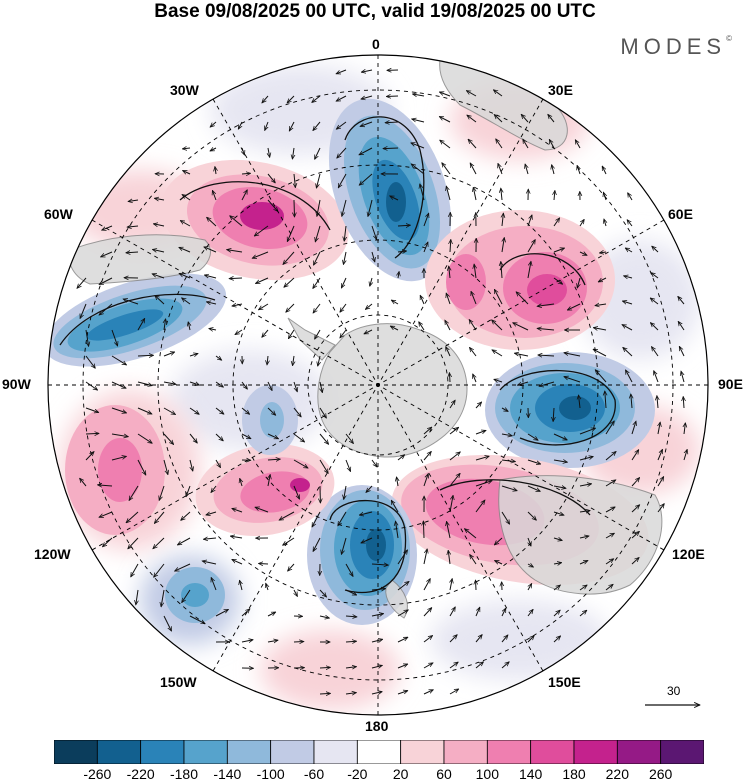 The height and width of the screenshot is (783, 750). What do you see at coordinates (400, 774) in the screenshot?
I see `colorbar-tick-label: 20` at bounding box center [400, 774].